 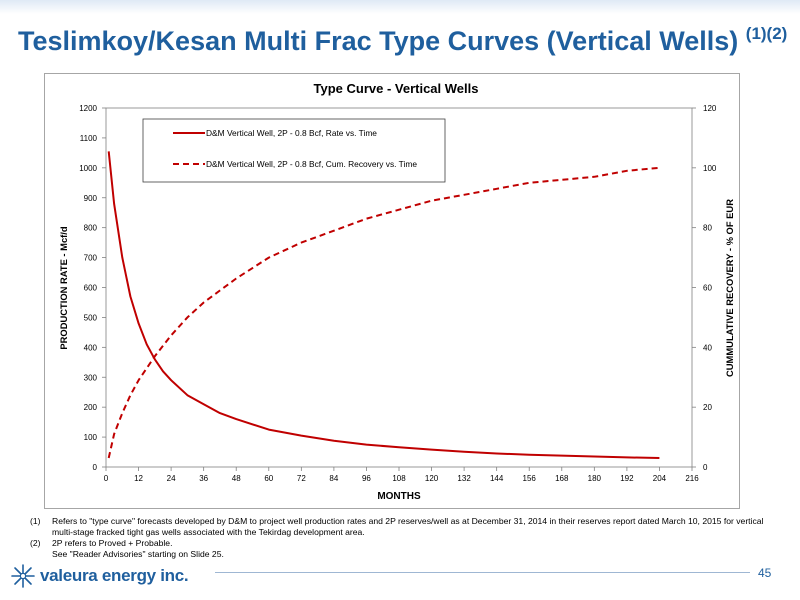 What do you see at coordinates (88, 168) in the screenshot?
I see `y-left-tick-label: 1000` at bounding box center [88, 168].